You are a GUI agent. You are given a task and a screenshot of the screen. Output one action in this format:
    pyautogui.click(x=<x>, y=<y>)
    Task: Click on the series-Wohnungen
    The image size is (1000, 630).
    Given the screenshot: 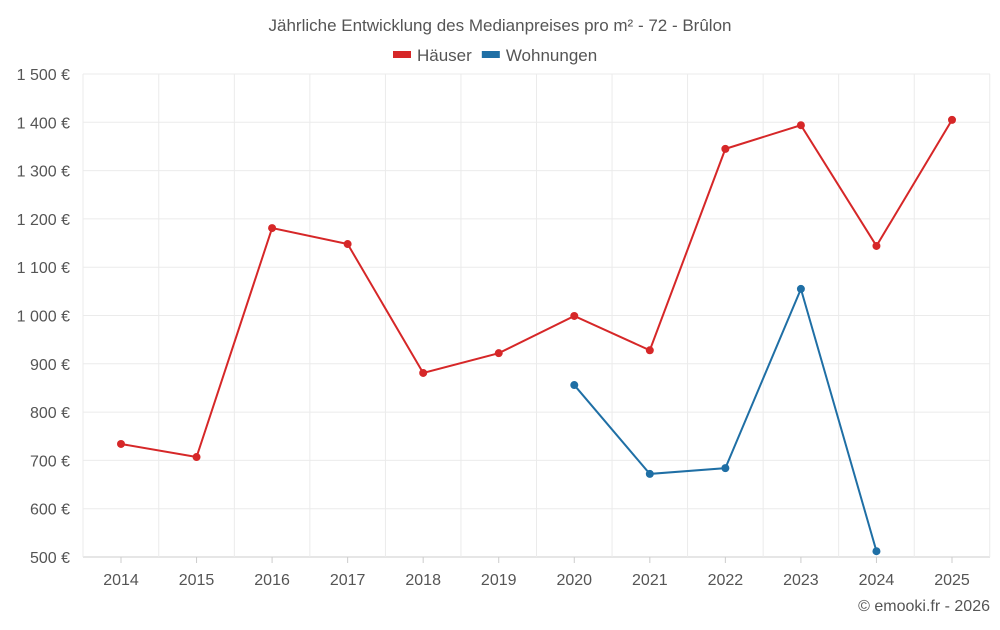 What is the action you would take?
    pyautogui.click(x=725, y=420)
    